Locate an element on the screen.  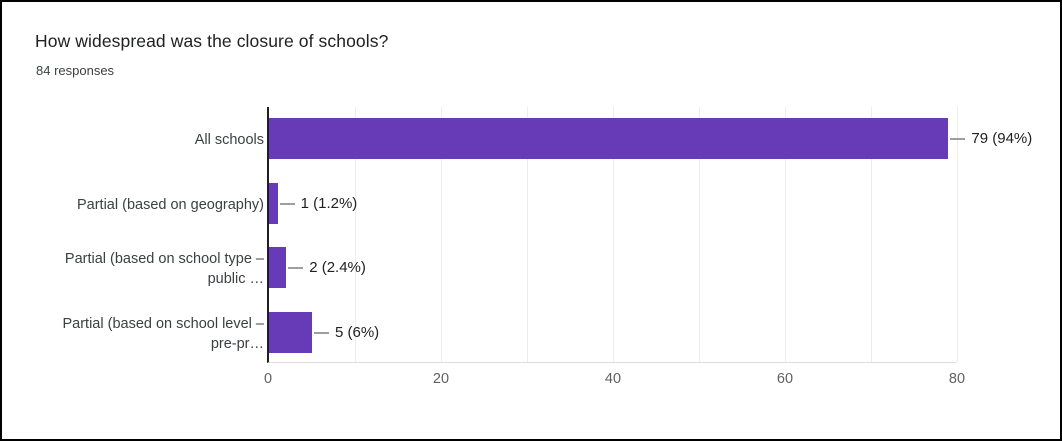
bar-row: 5 (6%) is located at coordinates (613, 332).